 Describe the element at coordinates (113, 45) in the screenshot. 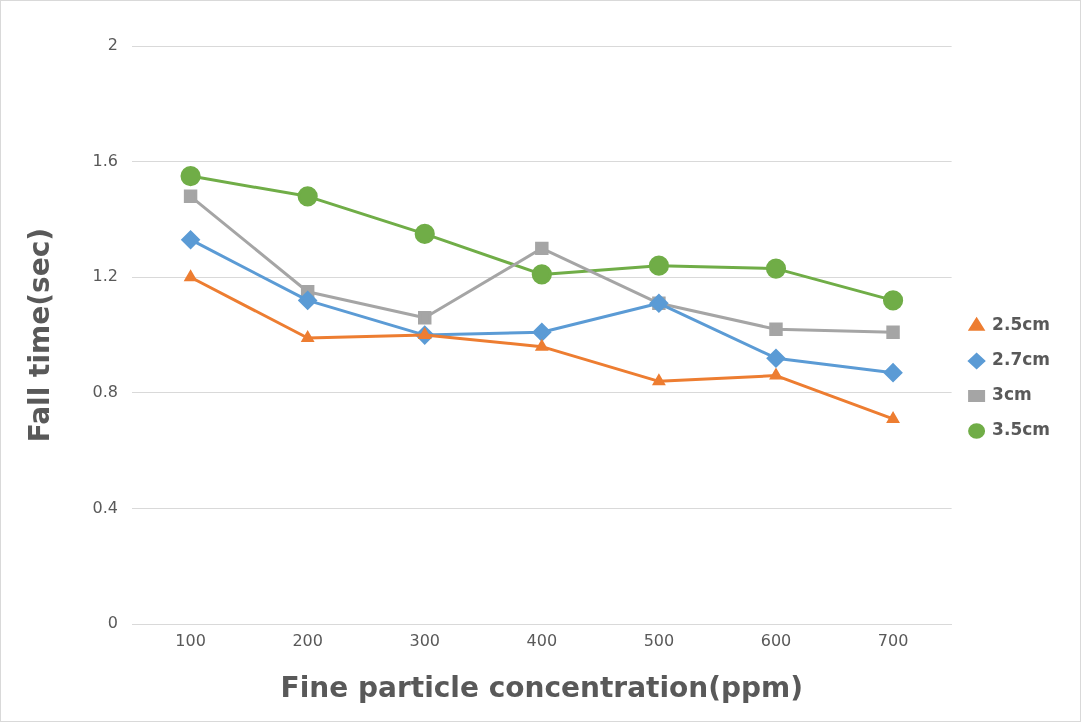

I see `y-tick-label: 2` at that location.